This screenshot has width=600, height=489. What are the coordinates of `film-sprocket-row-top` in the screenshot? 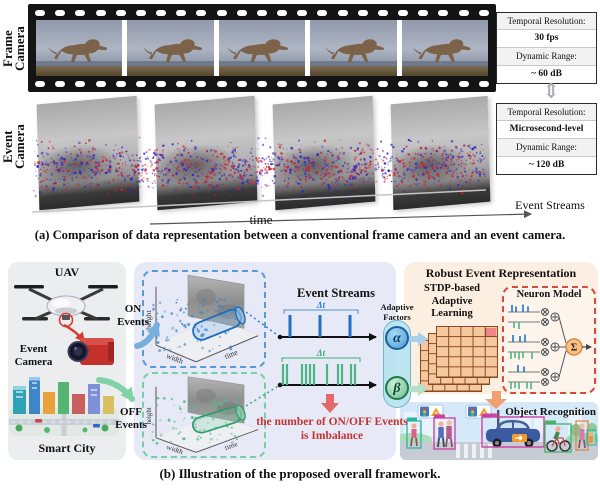 It's located at (262, 12).